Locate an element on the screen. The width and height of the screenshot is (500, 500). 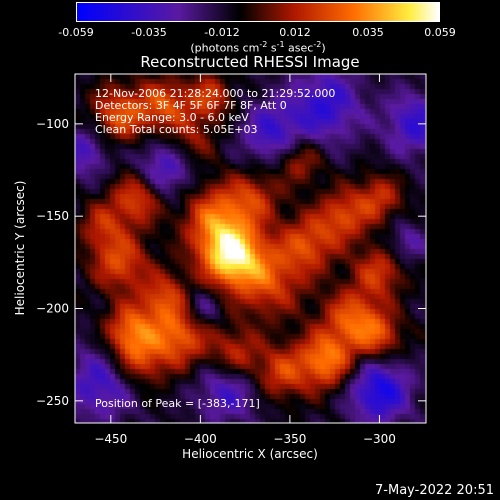
y-axis-label: Heliocentric Y (arcsec) is located at coordinates (20, 248).